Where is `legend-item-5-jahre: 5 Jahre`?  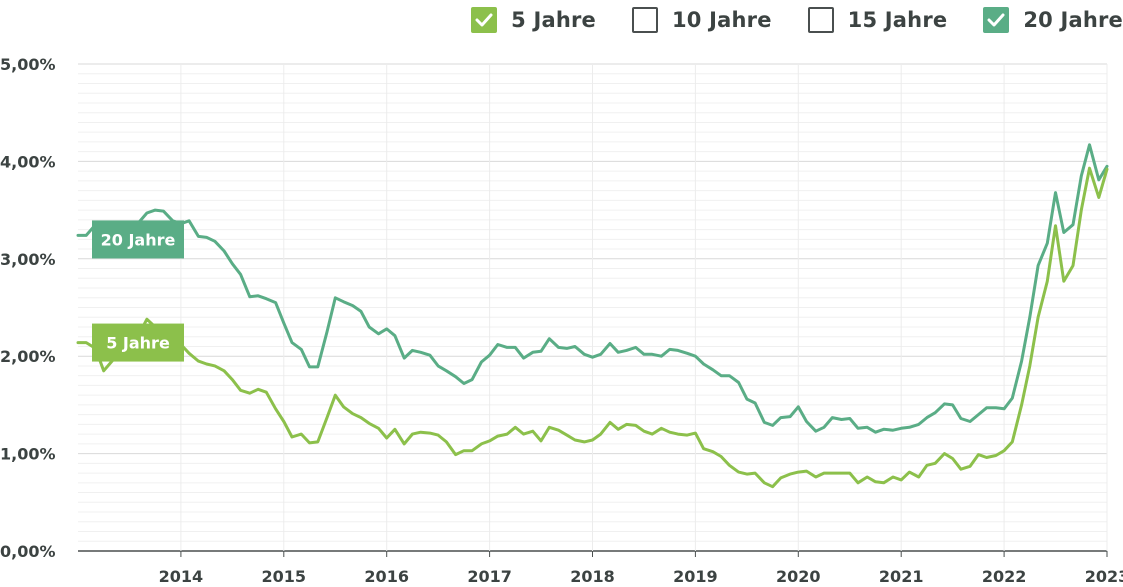
legend-item-5-jahre: 5 Jahre is located at coordinates (533, 20).